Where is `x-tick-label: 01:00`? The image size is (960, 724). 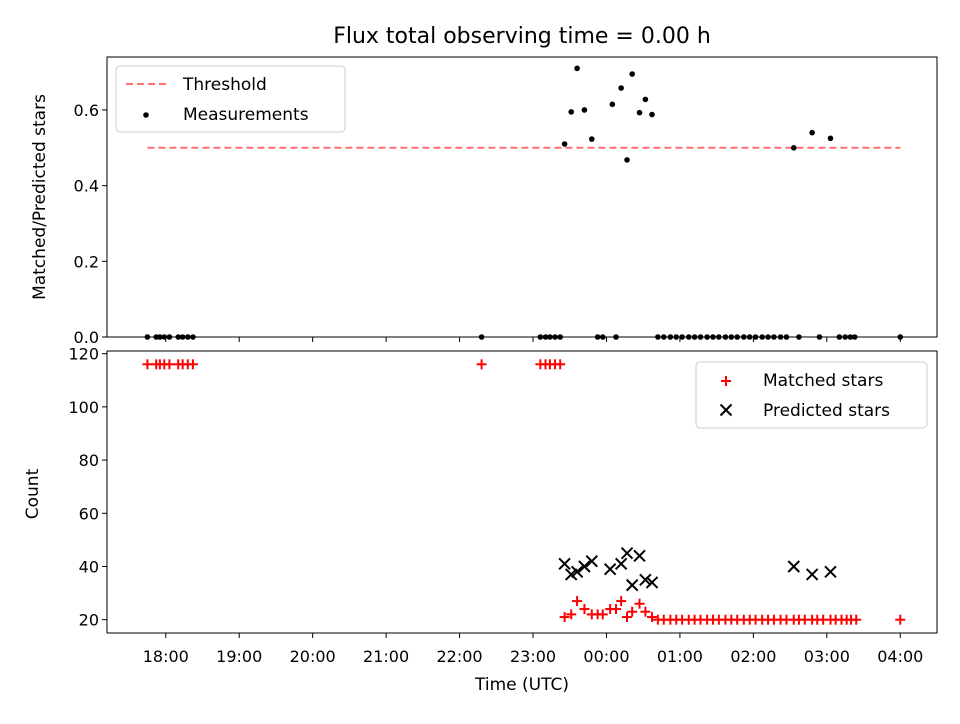
x-tick-label: 01:00 is located at coordinates (680, 656).